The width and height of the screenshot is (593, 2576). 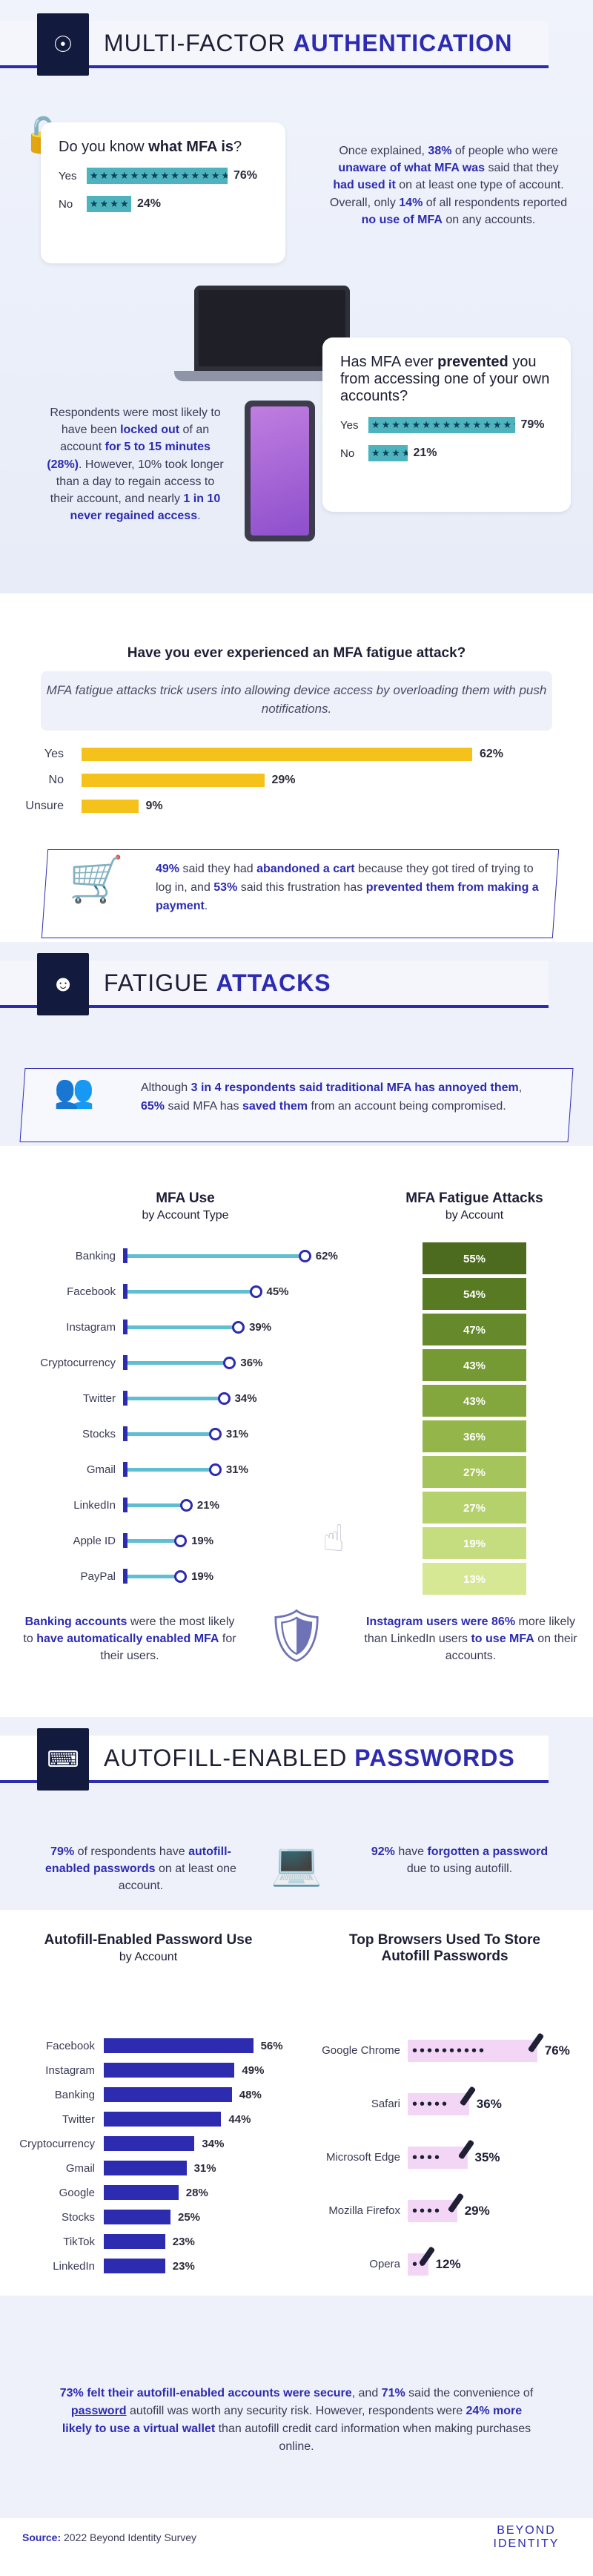 I want to click on section-title: AUTOFILL-ENABLED PASSWORDS, so click(x=309, y=1758).